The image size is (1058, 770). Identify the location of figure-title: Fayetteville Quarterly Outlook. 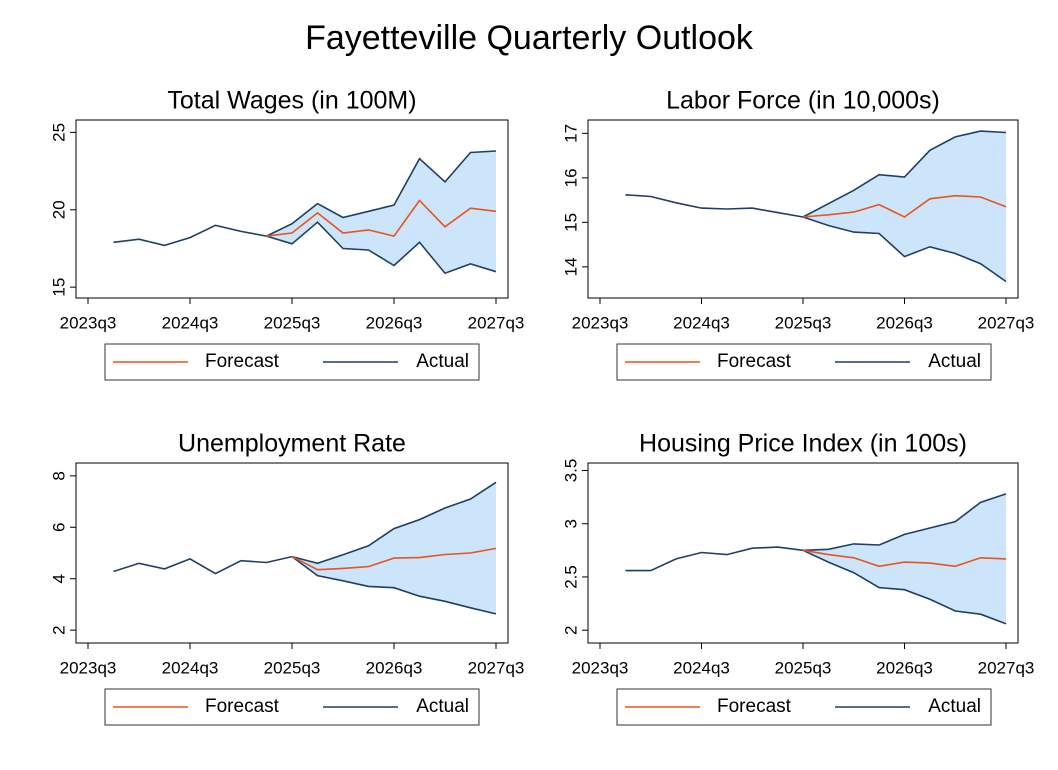
(529, 38).